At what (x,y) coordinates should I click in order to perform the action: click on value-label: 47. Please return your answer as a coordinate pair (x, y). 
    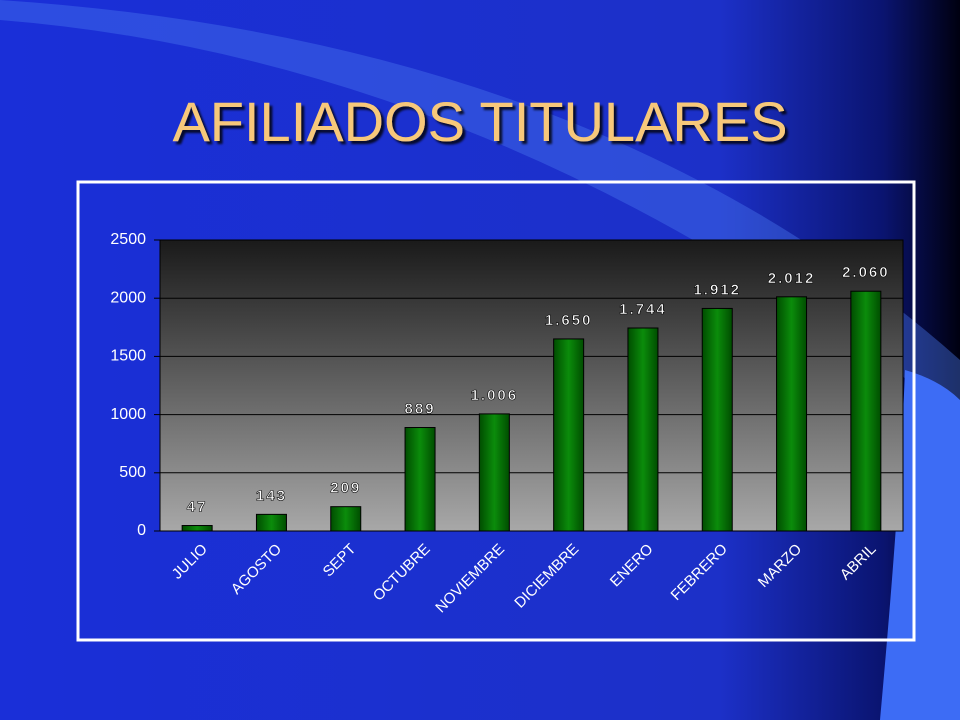
    Looking at the image, I should click on (197, 506).